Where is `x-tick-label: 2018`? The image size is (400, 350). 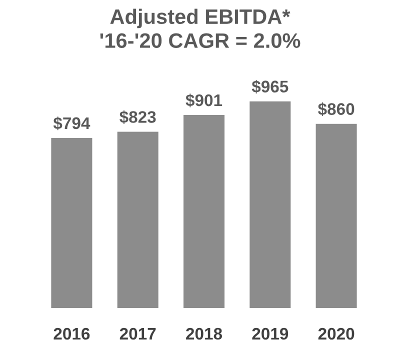 x-tick-label: 2018 is located at coordinates (204, 334).